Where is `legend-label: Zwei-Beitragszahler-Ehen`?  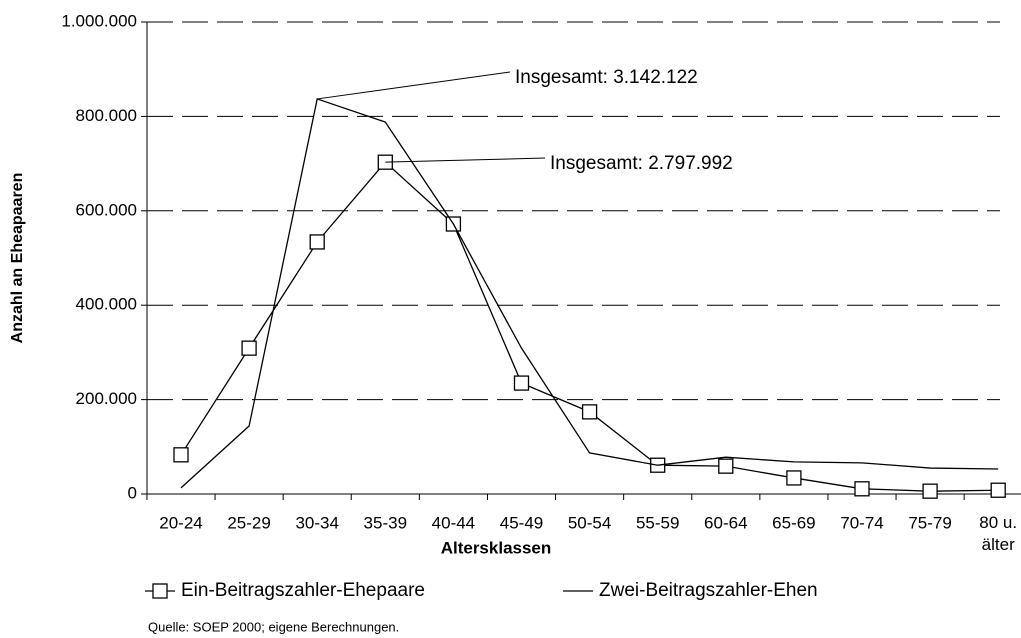 legend-label: Zwei-Beitragszahler-Ehen is located at coordinates (708, 590).